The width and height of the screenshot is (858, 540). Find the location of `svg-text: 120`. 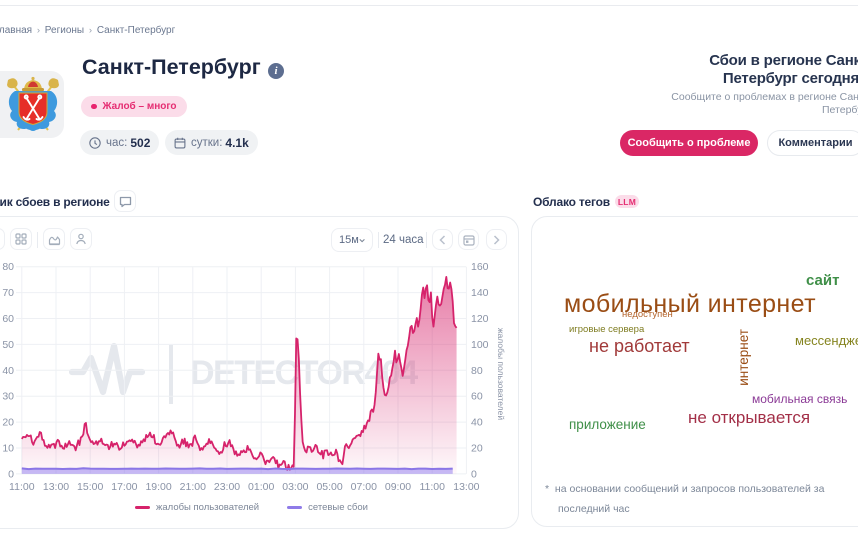

svg-text: 120 is located at coordinates (480, 319).